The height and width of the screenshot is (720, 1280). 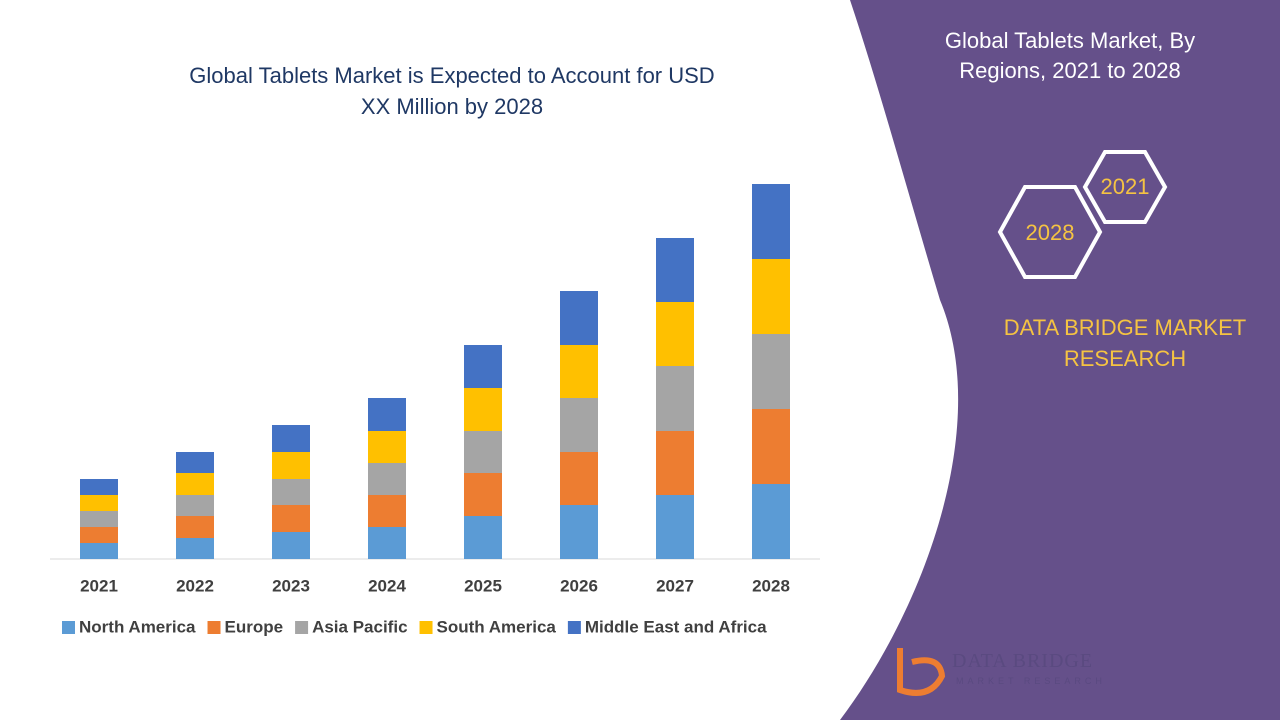 I want to click on legend-label: Middle East and Africa, so click(x=676, y=626).